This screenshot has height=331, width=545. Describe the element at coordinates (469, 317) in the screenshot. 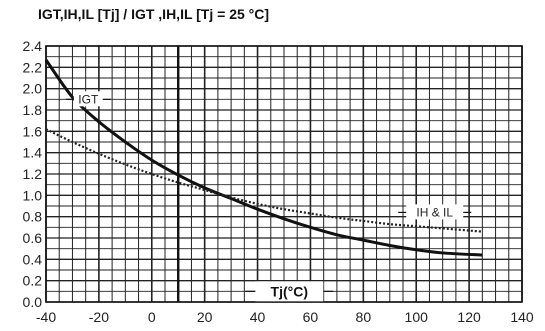

I see `x-tick-label: 120` at that location.